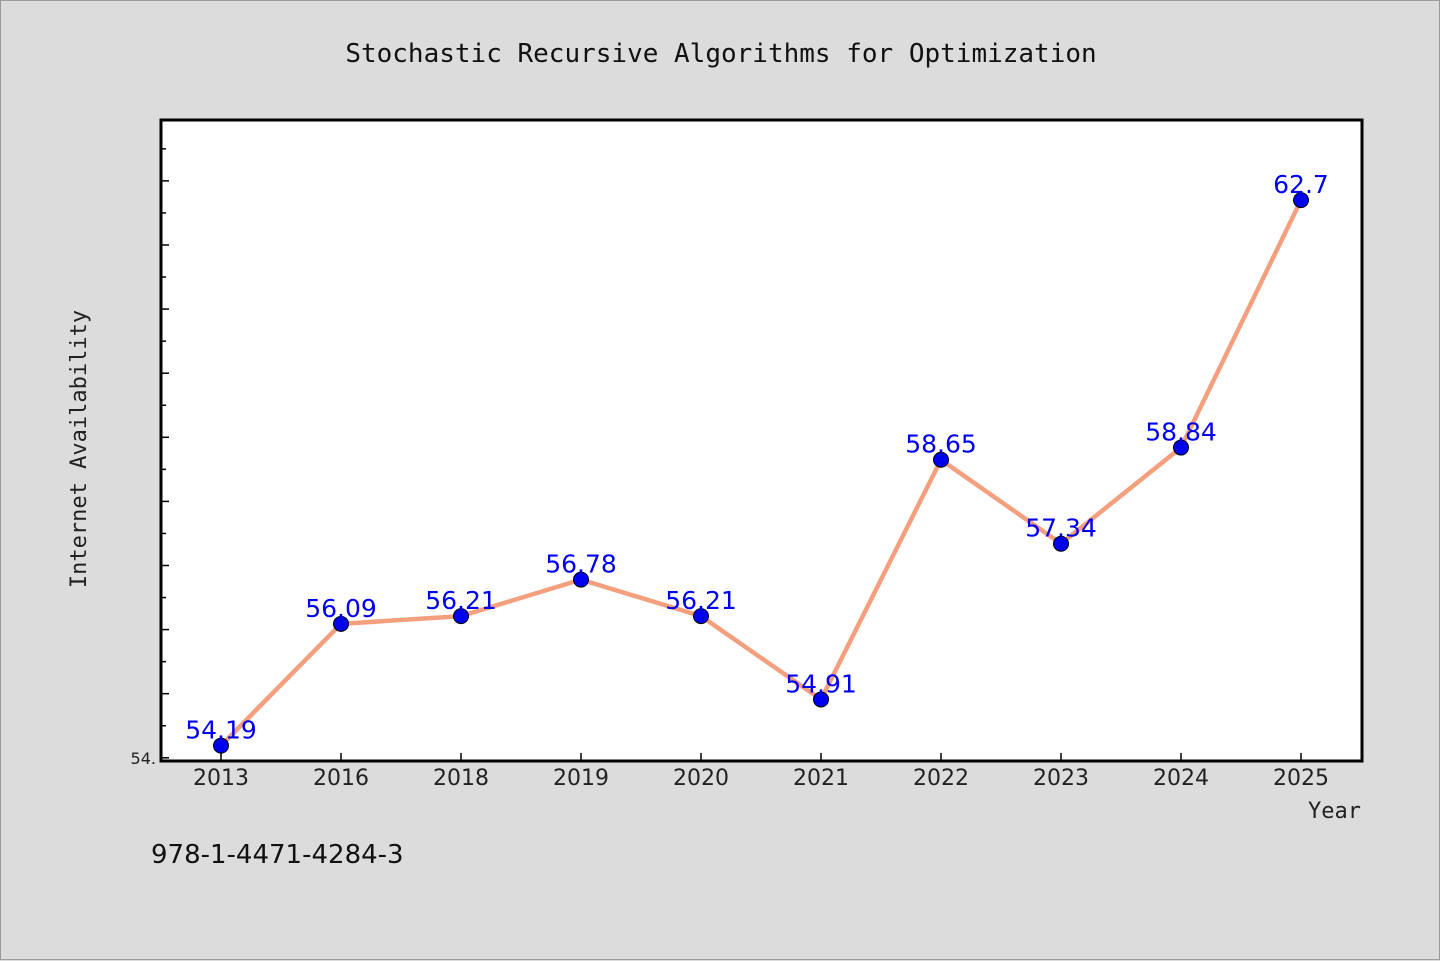 This screenshot has width=1440, height=961. I want to click on x-tick-label: 2019, so click(581, 778).